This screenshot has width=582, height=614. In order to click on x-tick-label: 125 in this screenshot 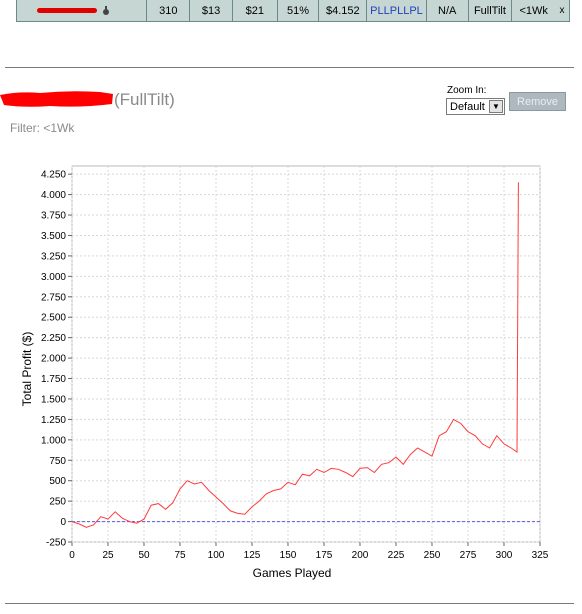, I will do `click(252, 555)`.